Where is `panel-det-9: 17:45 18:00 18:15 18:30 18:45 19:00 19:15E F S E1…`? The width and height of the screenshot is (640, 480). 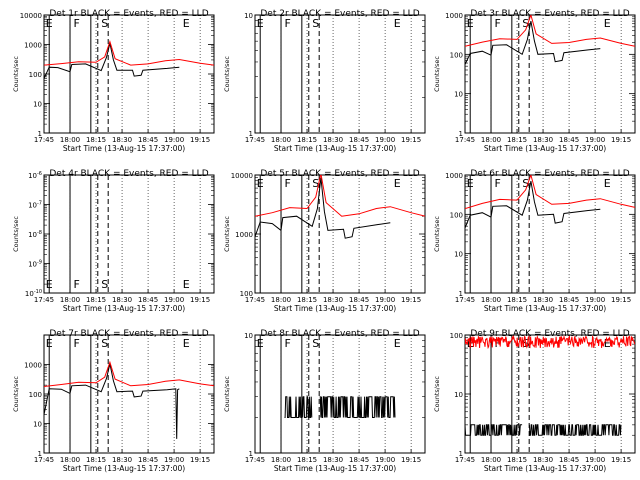
panel-det-9: 17:45 18:00 18:15 18:30 18:45 19:00 19:15E F S E1… is located at coordinates (534, 401).